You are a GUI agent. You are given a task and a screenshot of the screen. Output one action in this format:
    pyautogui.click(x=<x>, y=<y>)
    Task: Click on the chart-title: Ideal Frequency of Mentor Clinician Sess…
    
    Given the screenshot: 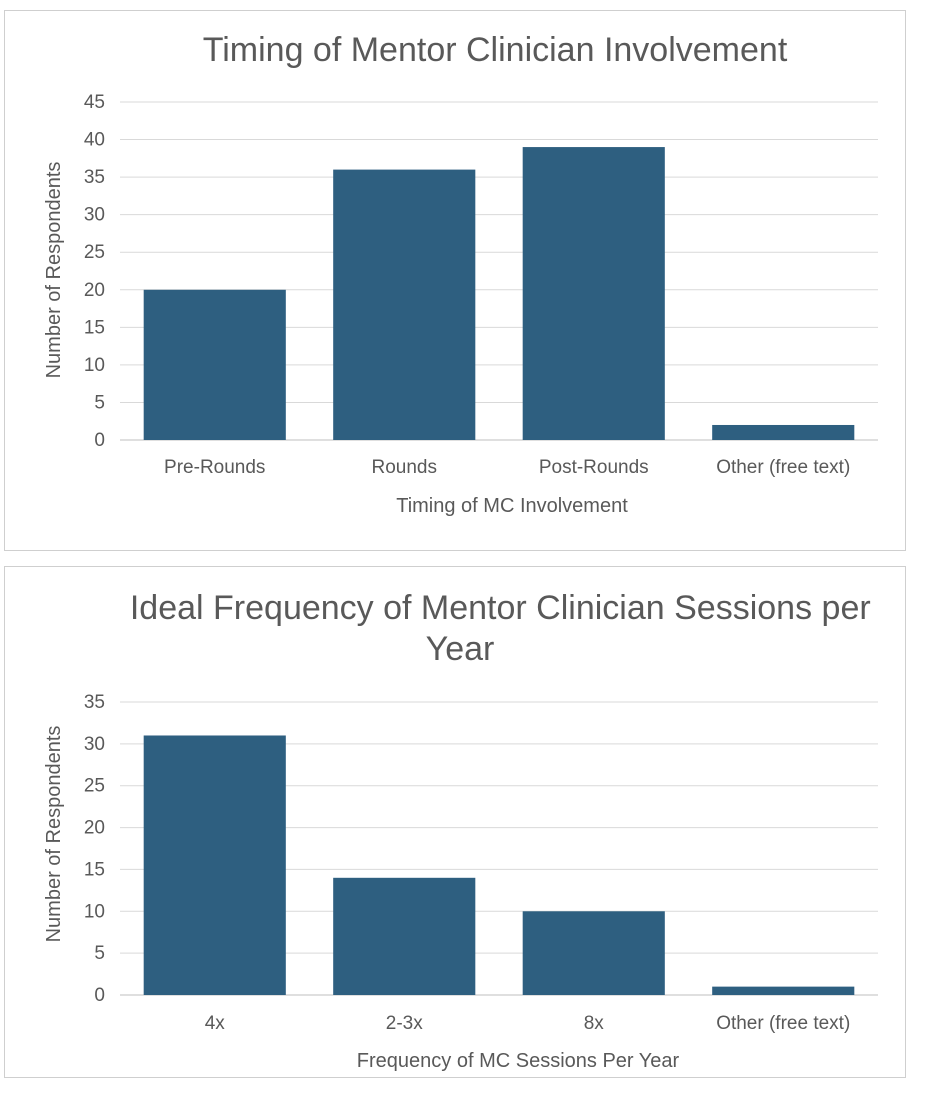 What is the action you would take?
    pyautogui.click(x=505, y=628)
    